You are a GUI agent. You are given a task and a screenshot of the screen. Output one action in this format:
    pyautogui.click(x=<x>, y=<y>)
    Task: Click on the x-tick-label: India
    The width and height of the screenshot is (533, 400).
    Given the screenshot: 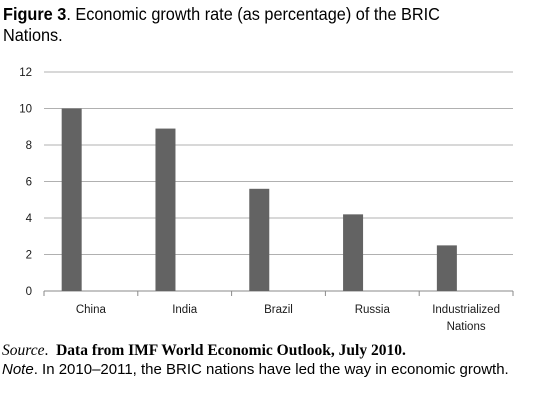 What is the action you would take?
    pyautogui.click(x=185, y=310)
    